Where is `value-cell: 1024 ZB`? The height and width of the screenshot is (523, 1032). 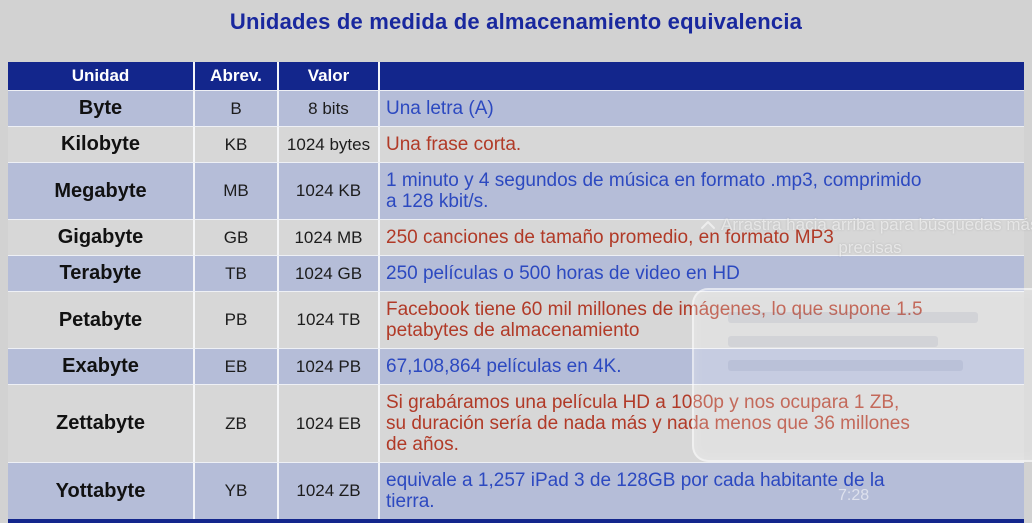
value-cell: 1024 ZB is located at coordinates (327, 491).